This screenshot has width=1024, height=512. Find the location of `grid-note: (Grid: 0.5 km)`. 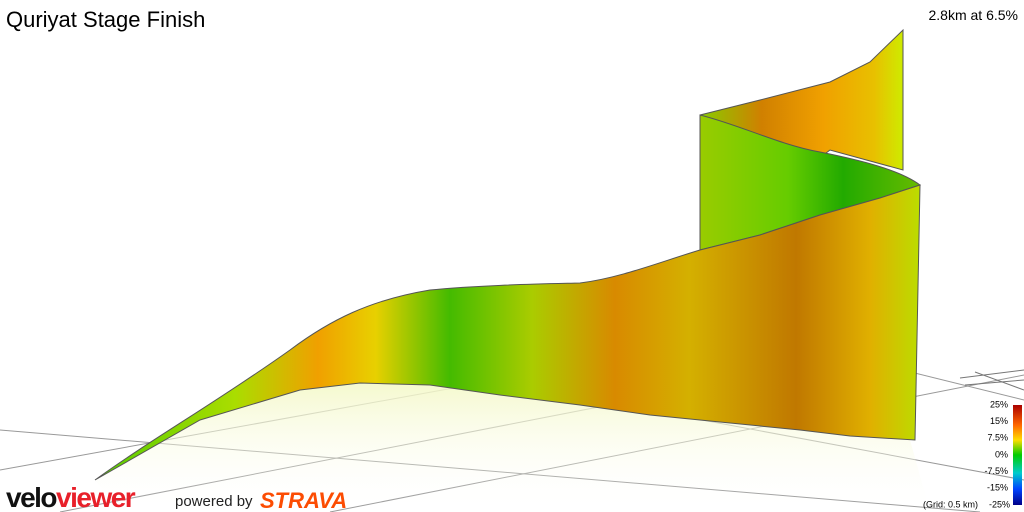

grid-note: (Grid: 0.5 km) is located at coordinates (950, 504).